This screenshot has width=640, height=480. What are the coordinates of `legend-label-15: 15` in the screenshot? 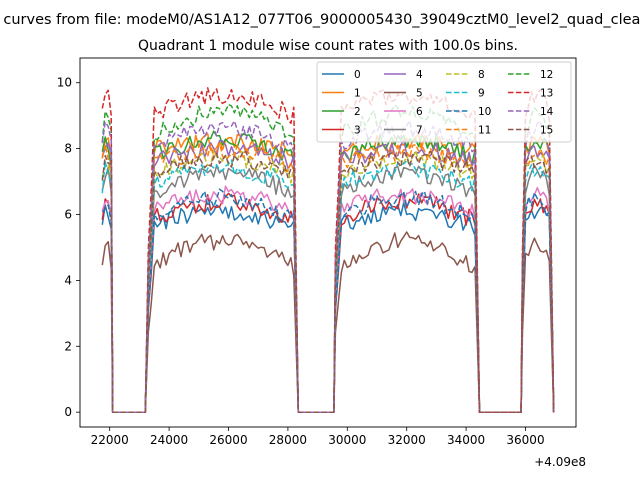 It's located at (546, 131).